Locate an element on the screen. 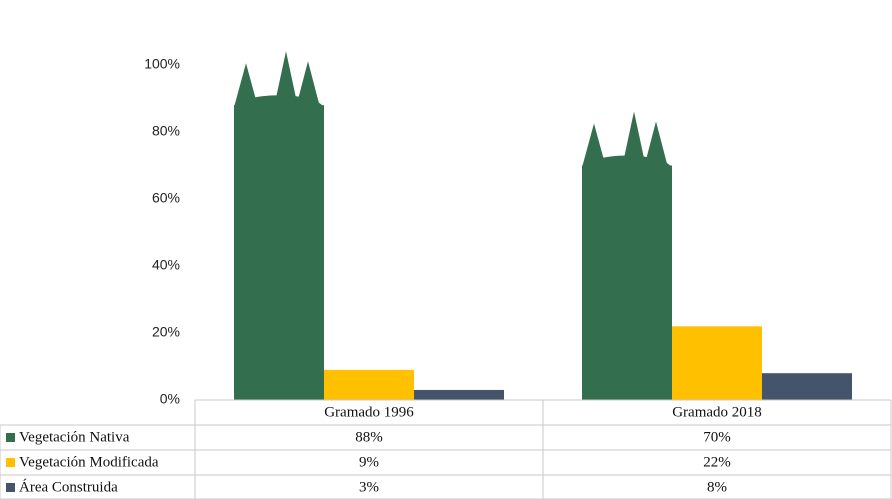  legend-label: Vegetación Modificada is located at coordinates (89, 462).